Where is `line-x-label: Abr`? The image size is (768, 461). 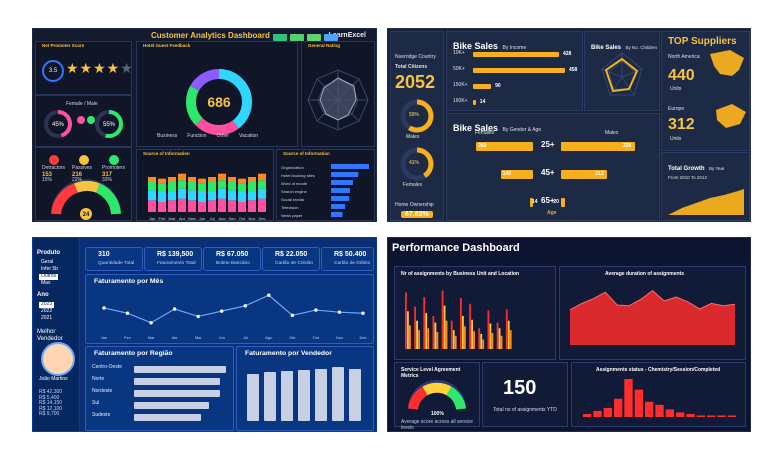
line-x-label: Abr is located at coordinates (175, 337).